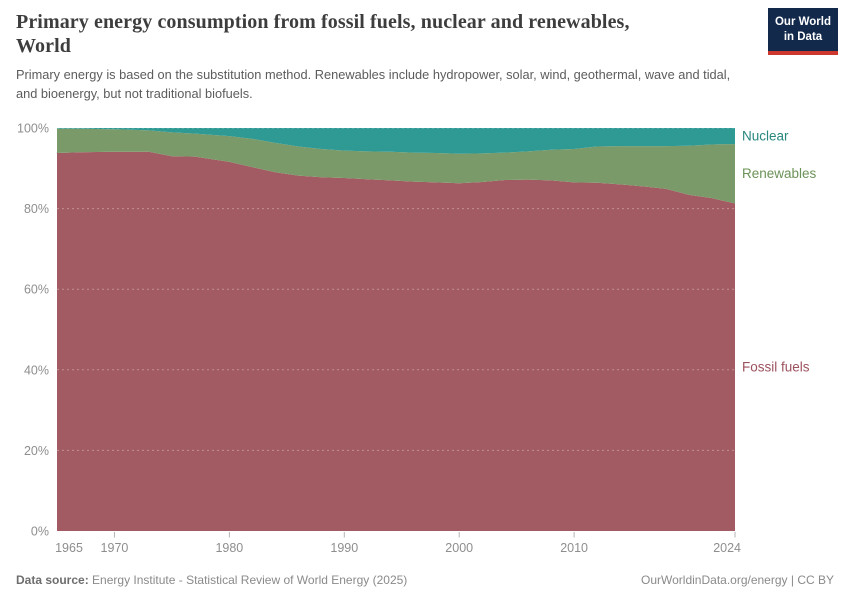  What do you see at coordinates (40, 532) in the screenshot?
I see `y-axis-label-0: 0%` at bounding box center [40, 532].